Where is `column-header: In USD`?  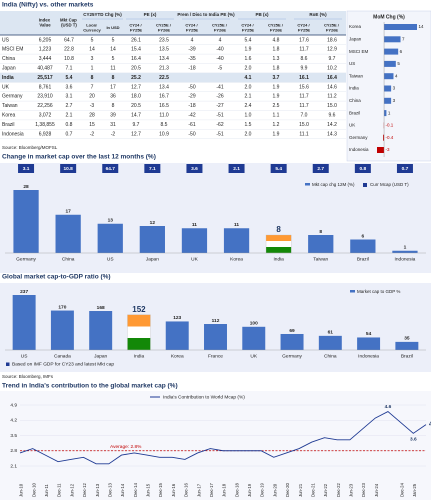 column-header: In USD is located at coordinates (112, 27).